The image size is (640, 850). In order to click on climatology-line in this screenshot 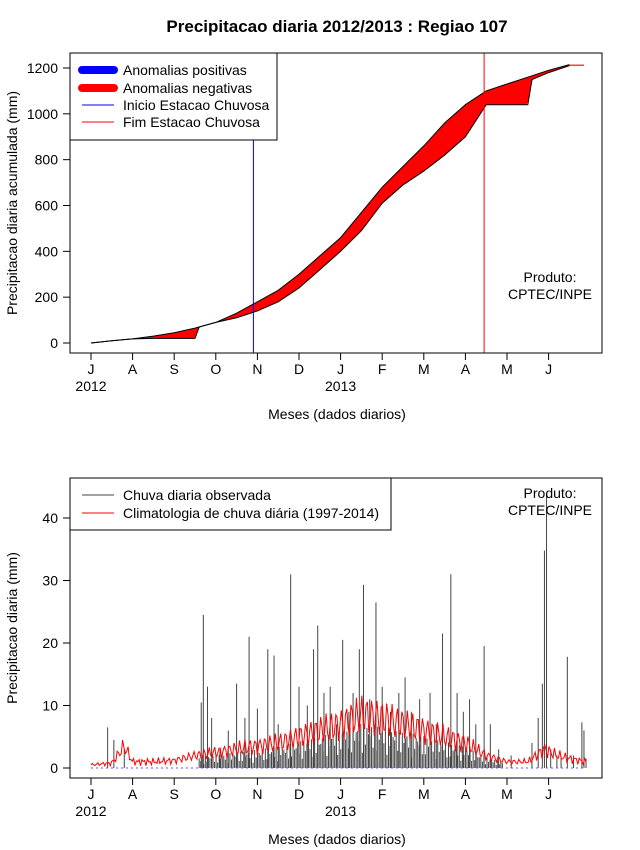, I will do `click(338, 731)`.